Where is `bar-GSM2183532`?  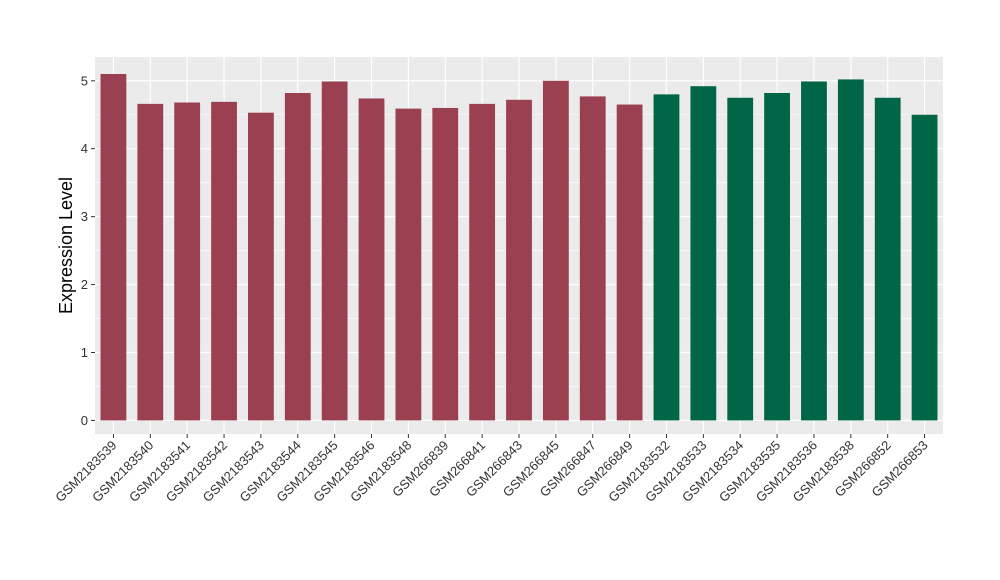 bar-GSM2183532 is located at coordinates (666, 257).